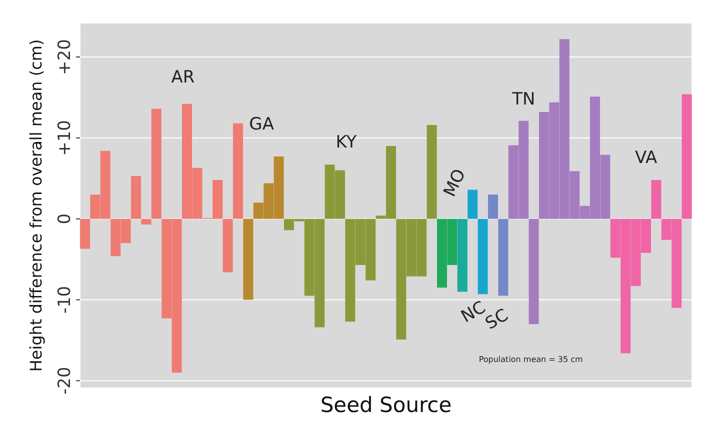 This screenshot has width=712, height=428. What do you see at coordinates (65, 218) in the screenshot?
I see `y-tick-label: 0` at bounding box center [65, 218].